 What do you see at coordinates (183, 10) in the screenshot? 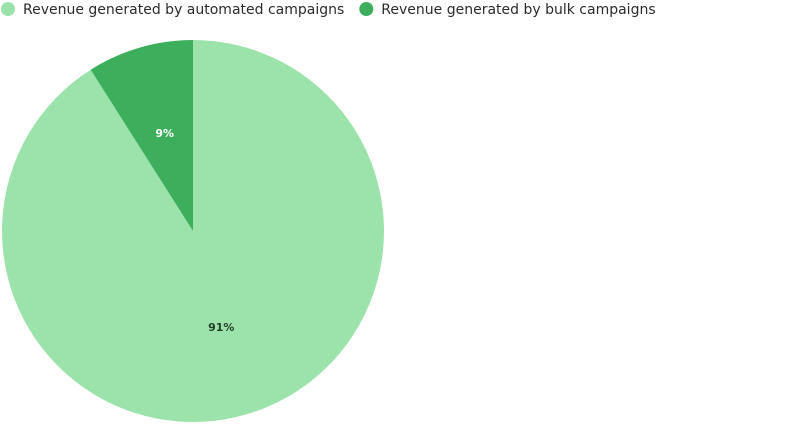
I see `legend-label: Revenue generated by automated campaigns` at bounding box center [183, 10].